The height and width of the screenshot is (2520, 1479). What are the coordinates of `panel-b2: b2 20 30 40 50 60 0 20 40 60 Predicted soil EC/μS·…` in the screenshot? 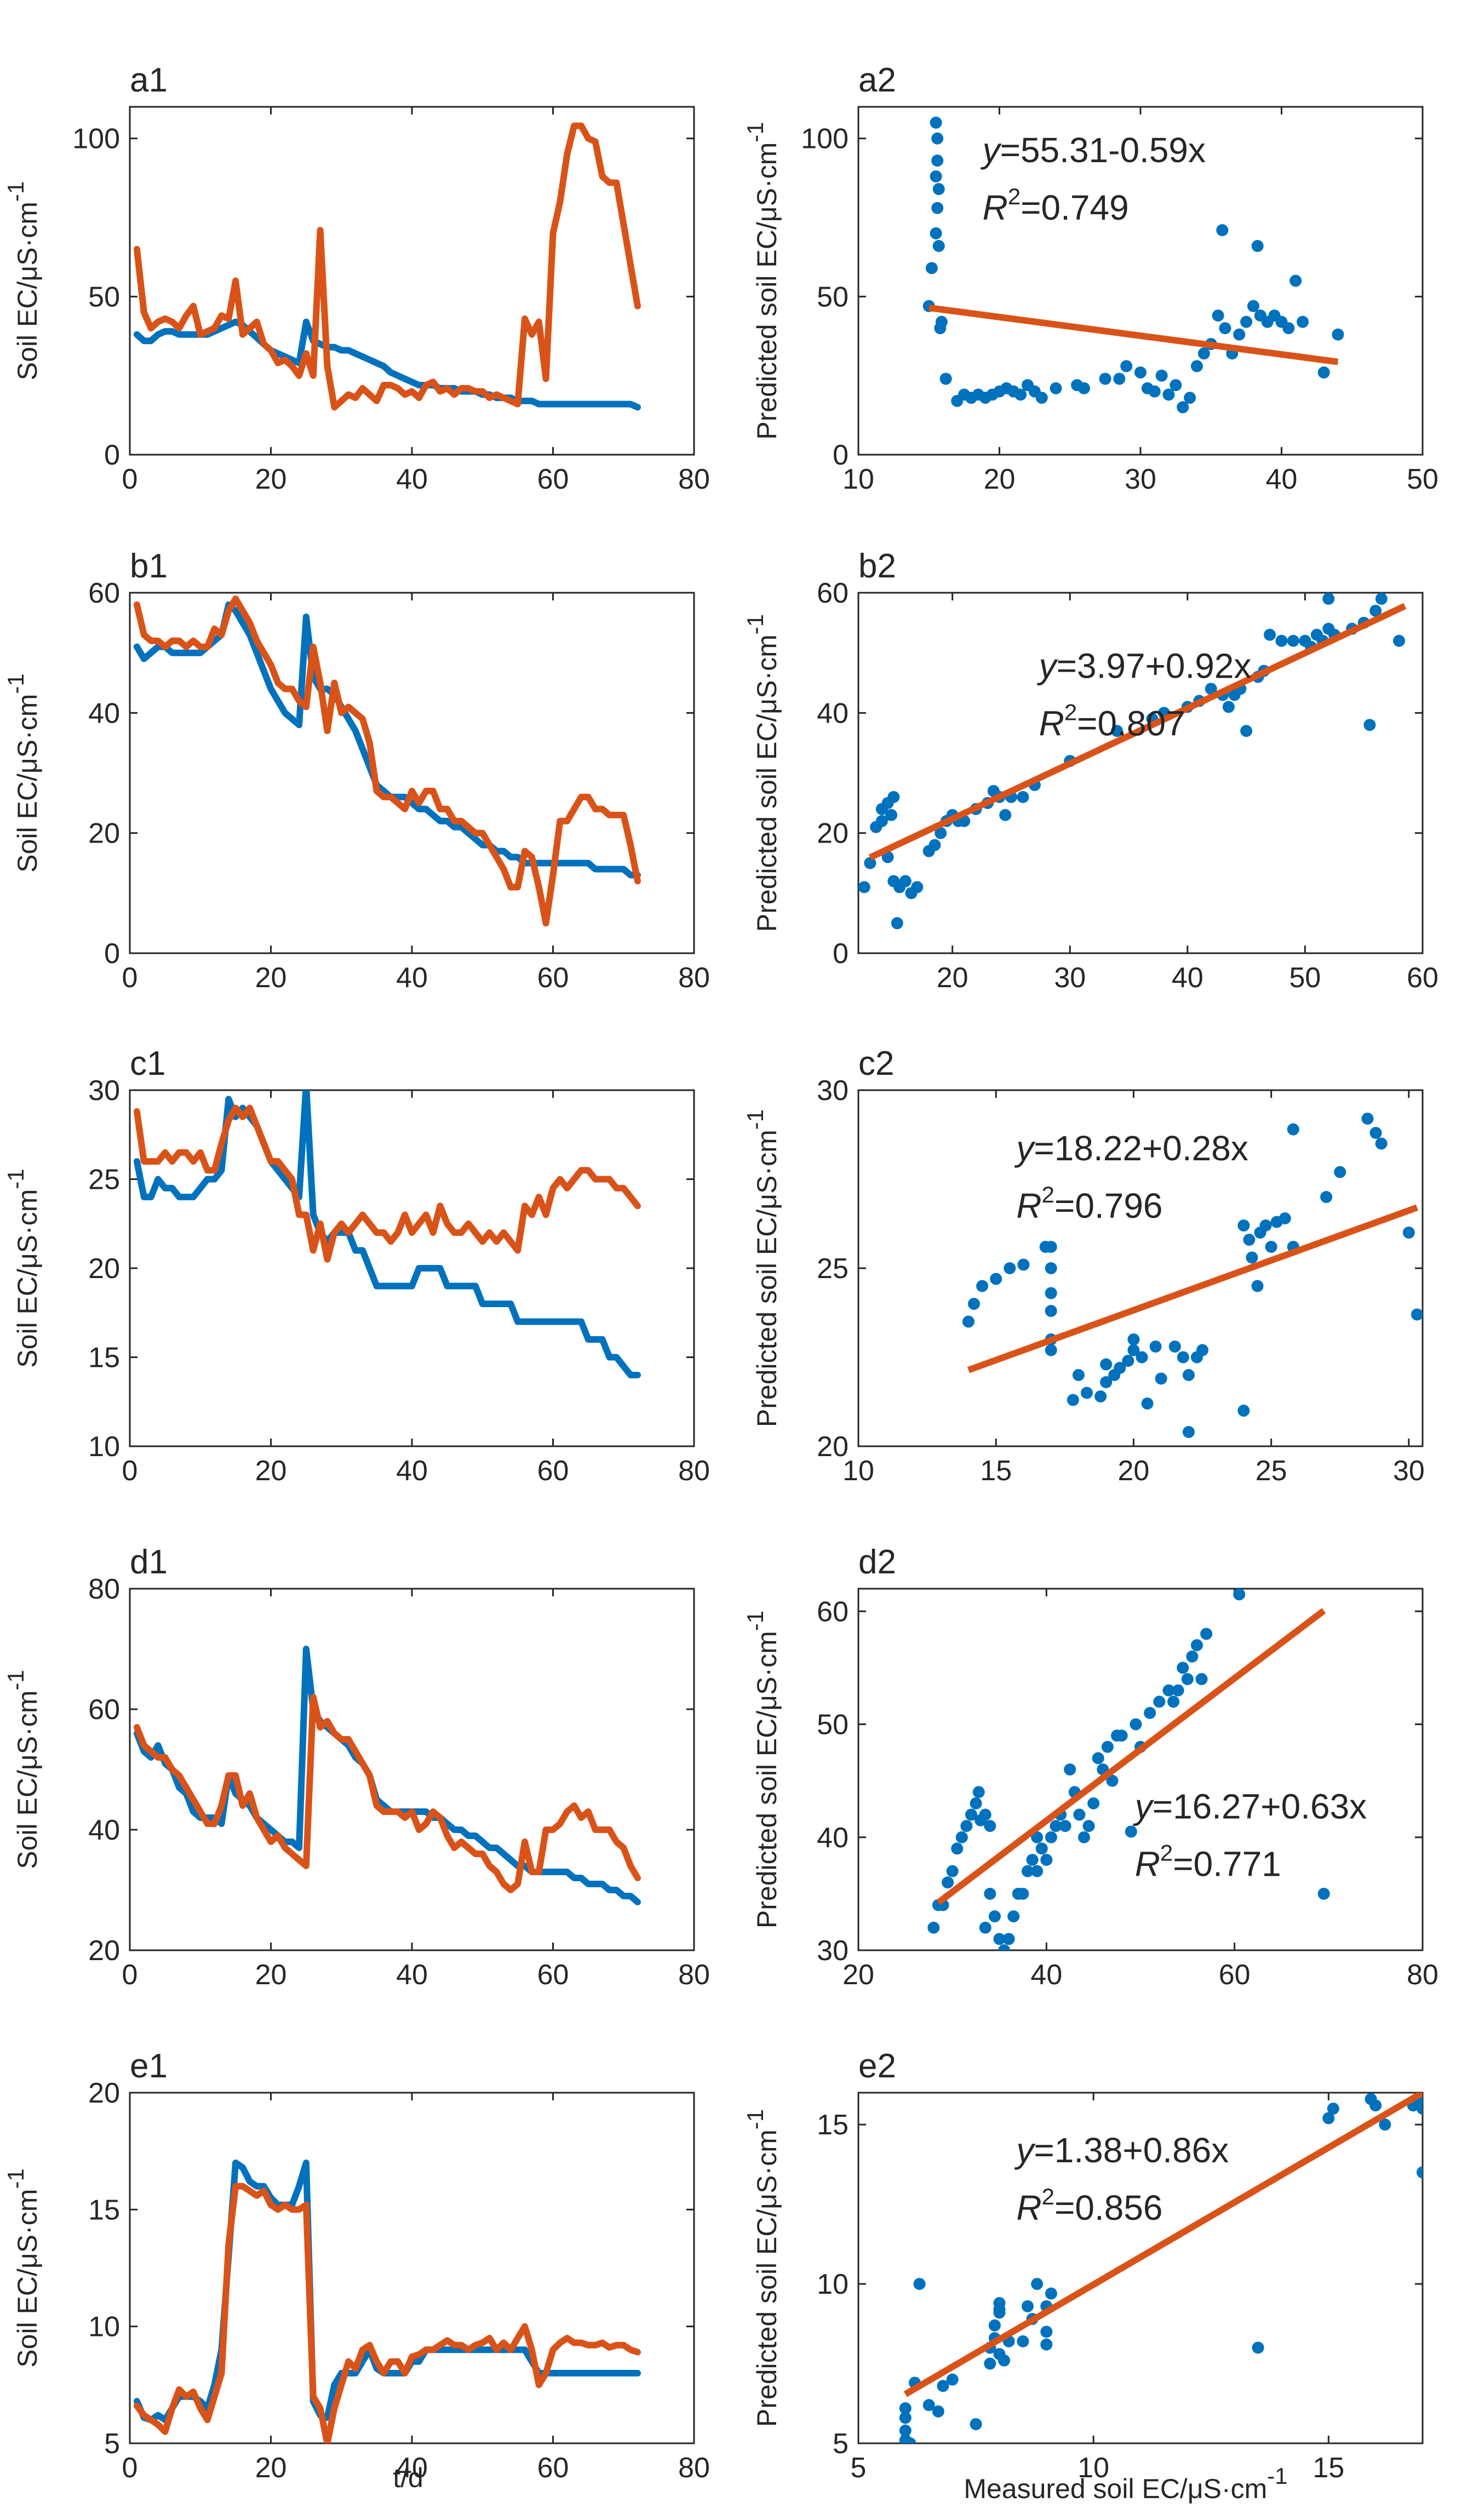 It's located at (1090, 770).